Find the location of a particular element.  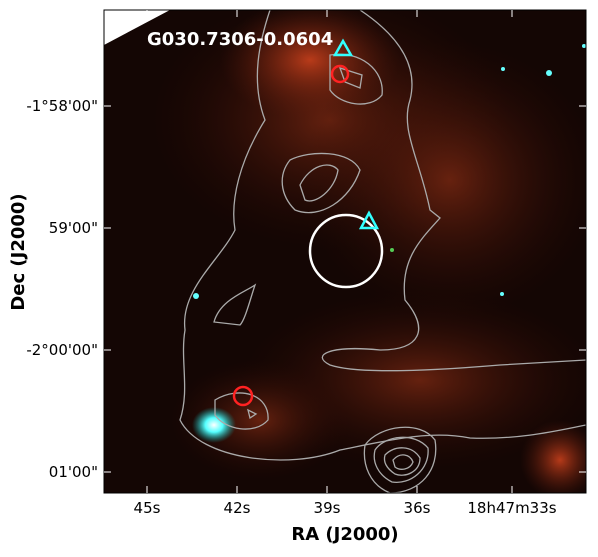

y-tick-label: -2°00'00" is located at coordinates (62, 350).